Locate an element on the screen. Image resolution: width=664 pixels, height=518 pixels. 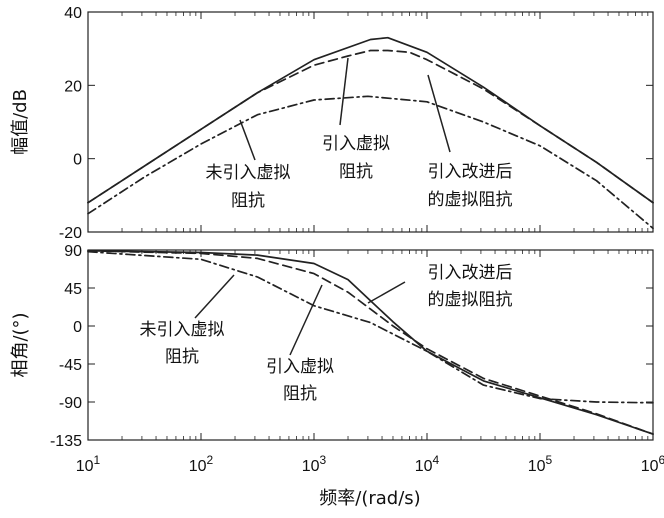
mag-annot-vi-line2: 阻抗 is located at coordinates (356, 172).